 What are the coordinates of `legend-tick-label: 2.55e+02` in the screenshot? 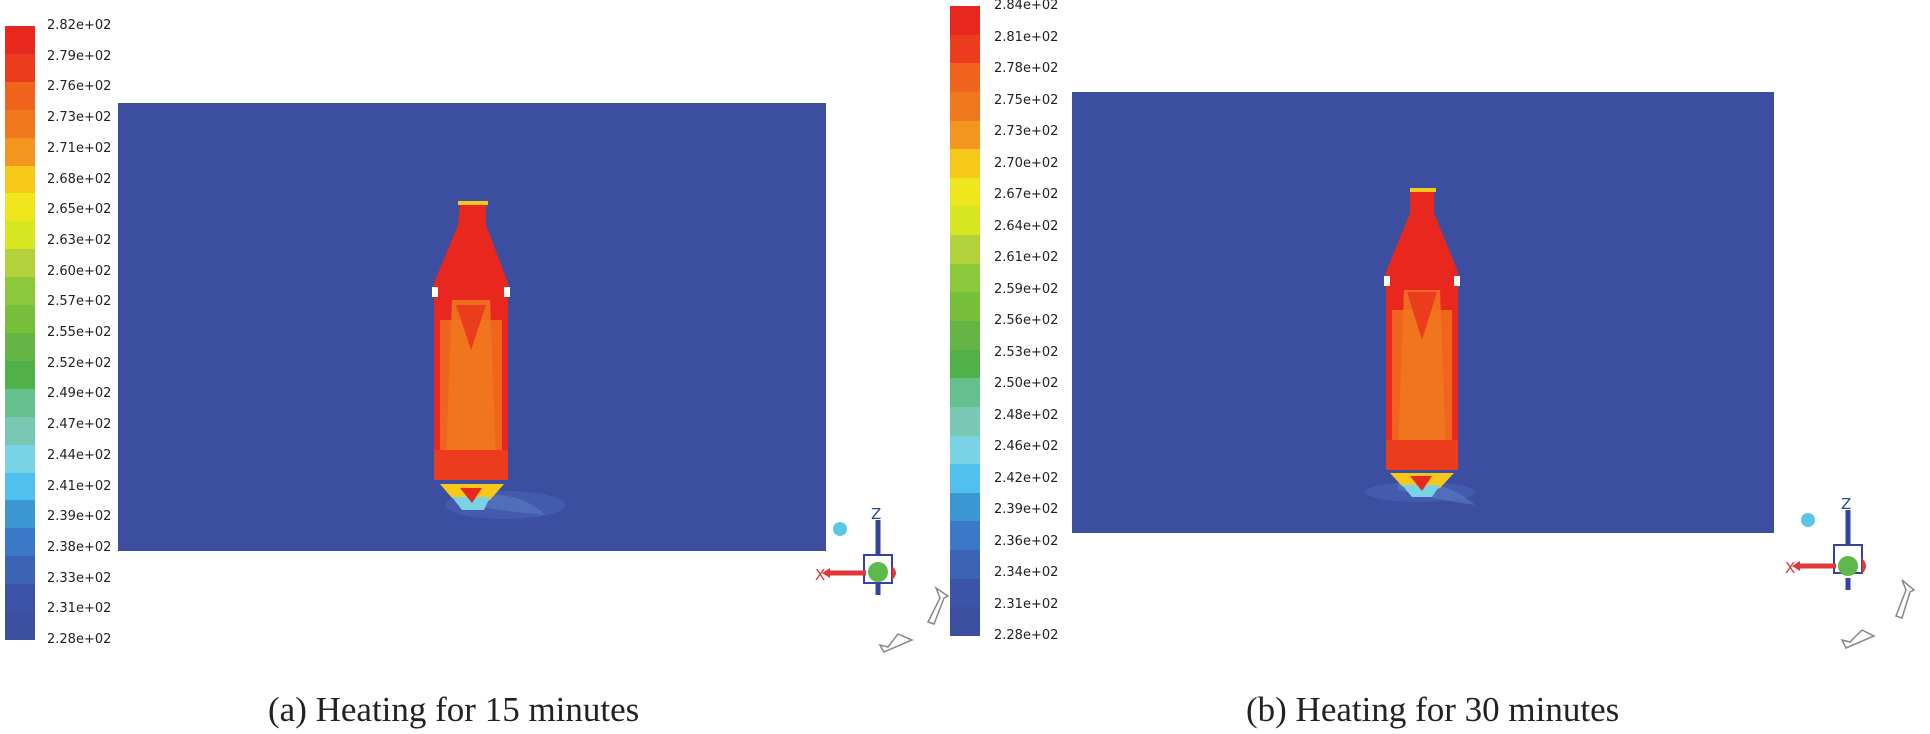 It's located at (79, 332).